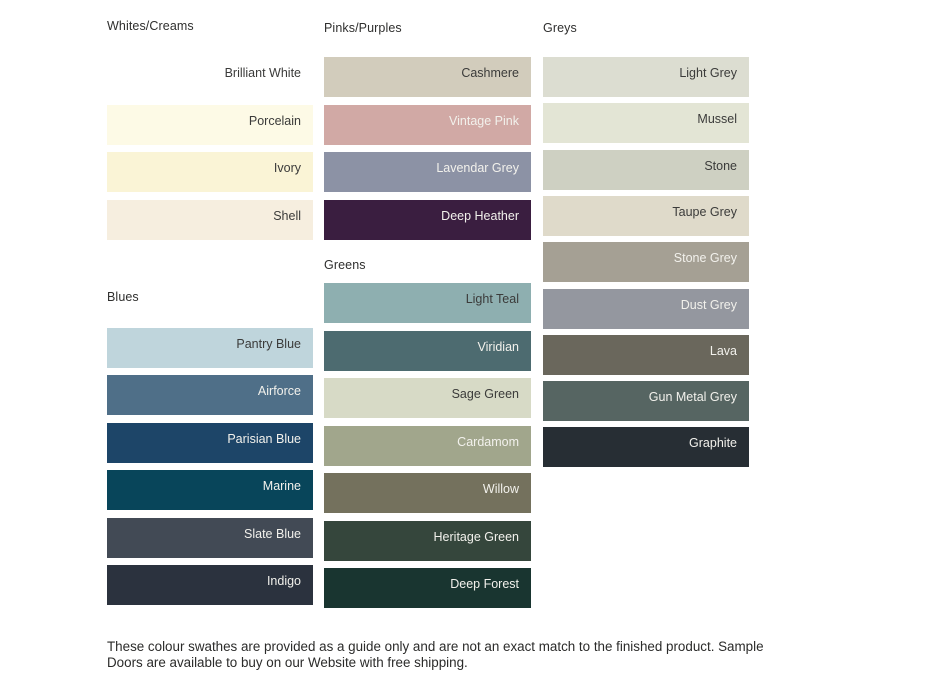 This screenshot has width=933, height=700. I want to click on swatch-parisian-blue: Parisian Blue, so click(210, 442).